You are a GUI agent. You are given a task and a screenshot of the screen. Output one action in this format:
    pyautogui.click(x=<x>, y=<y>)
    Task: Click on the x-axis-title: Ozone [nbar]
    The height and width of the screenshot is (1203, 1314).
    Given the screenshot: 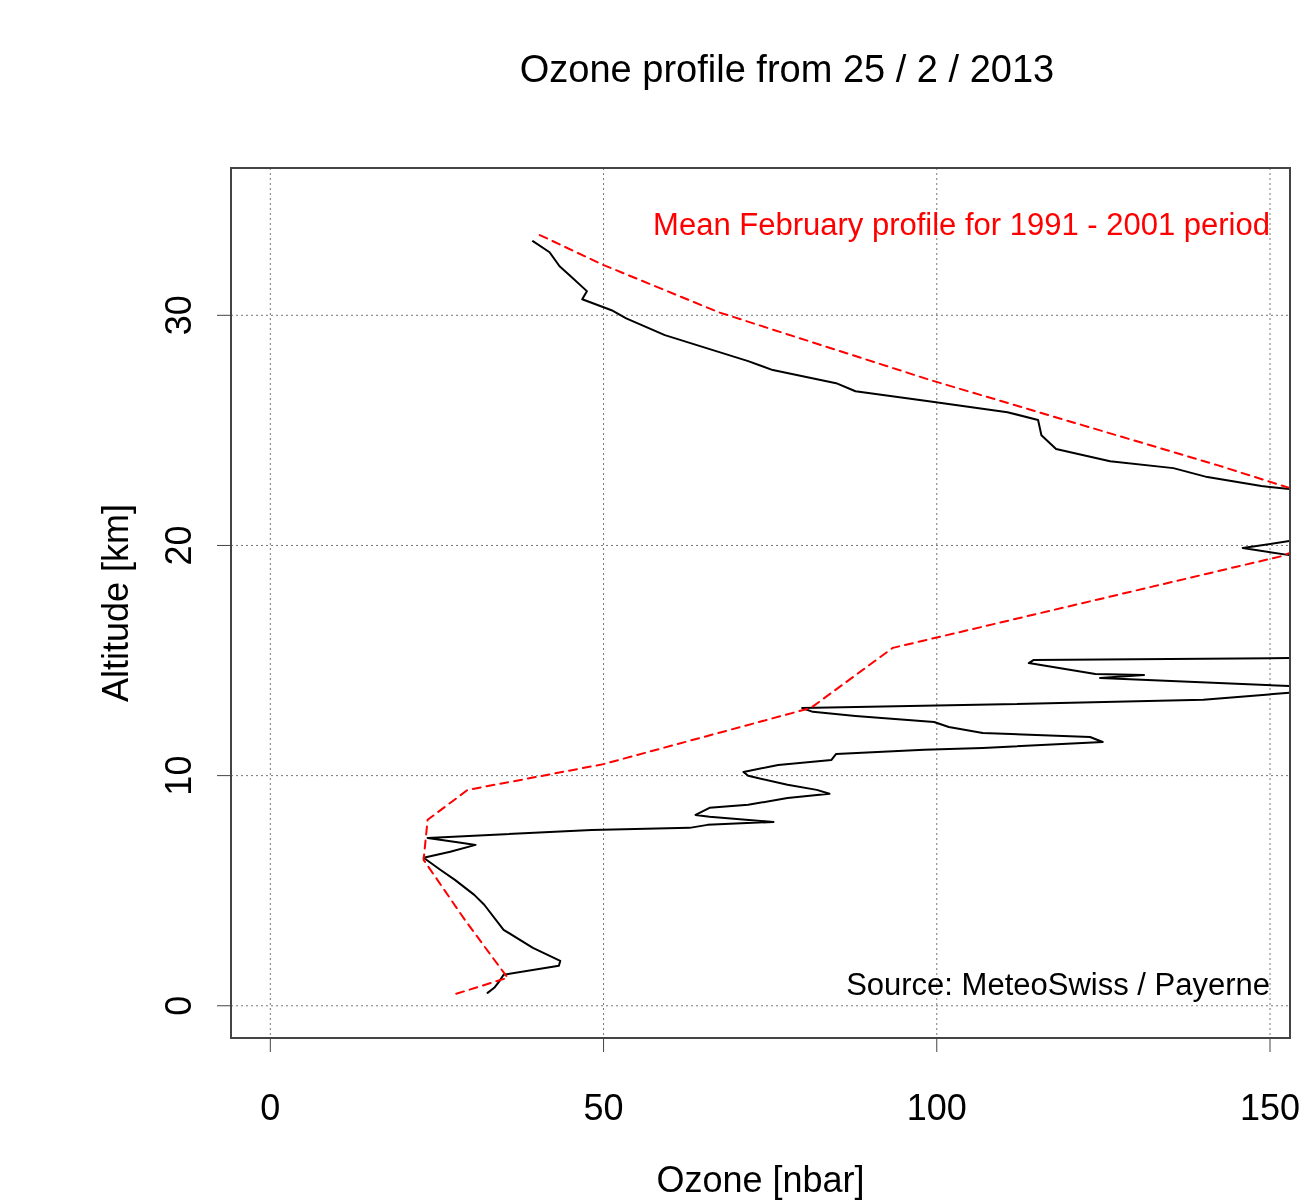 What is the action you would take?
    pyautogui.click(x=760, y=1179)
    